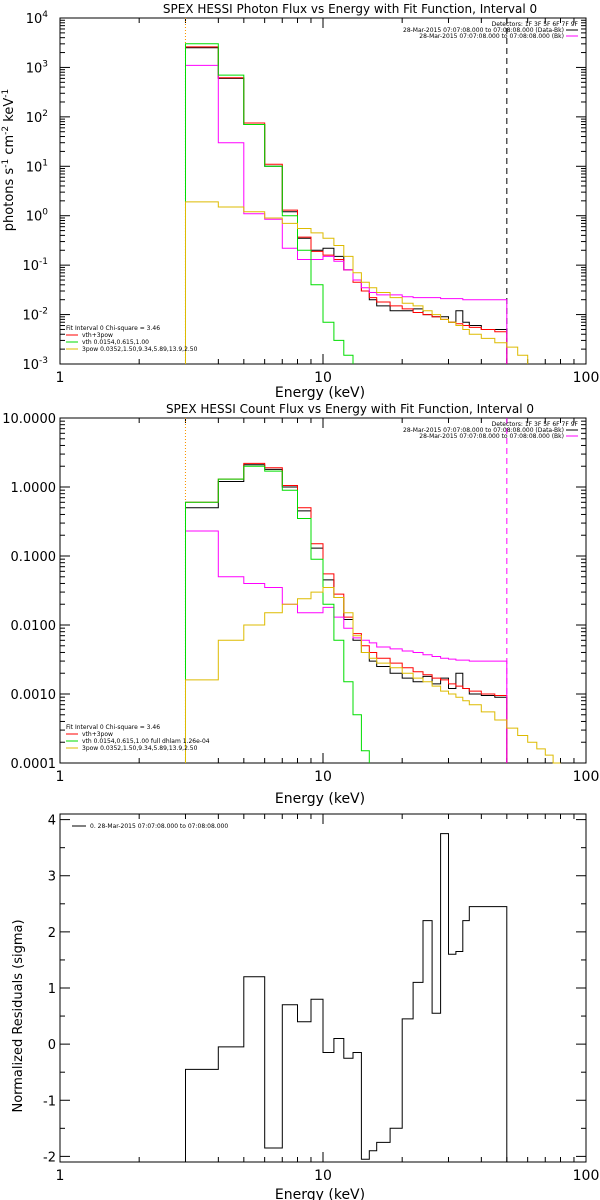 The image size is (600, 1200). I want to click on y-tick-label: 10², so click(37, 117).